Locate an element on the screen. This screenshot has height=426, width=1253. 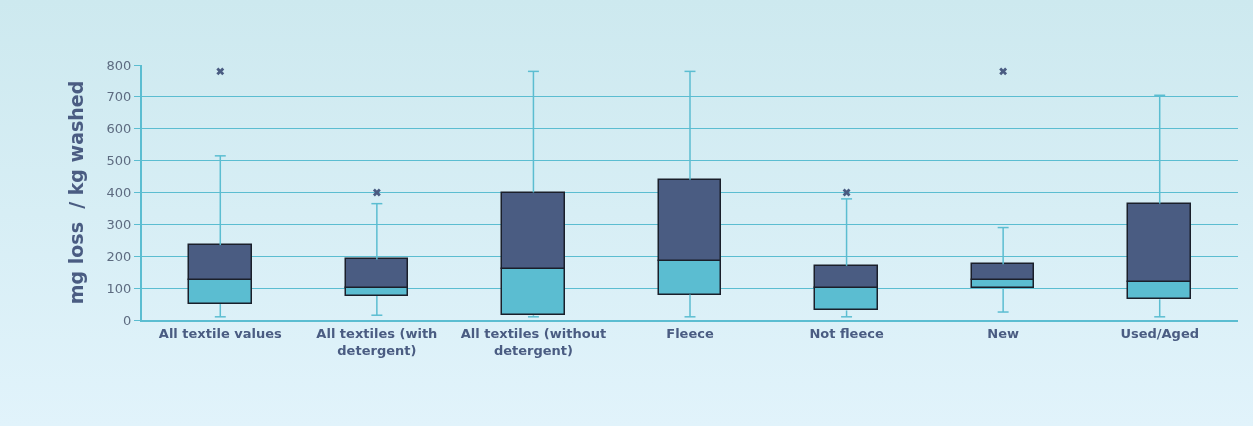
x-tick-label: All textile values is located at coordinates (220, 333).